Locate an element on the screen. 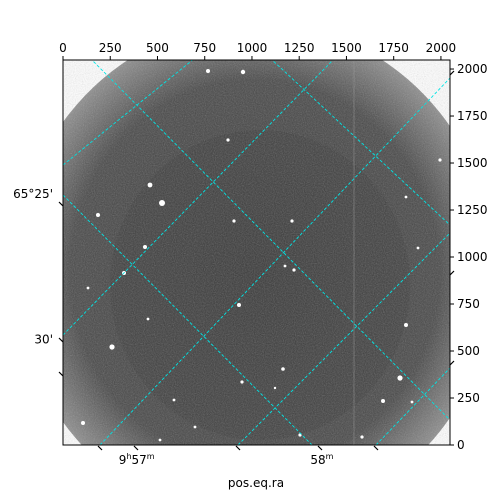 This screenshot has height=500, width=500. dec-tick-label: 30' is located at coordinates (43, 340).